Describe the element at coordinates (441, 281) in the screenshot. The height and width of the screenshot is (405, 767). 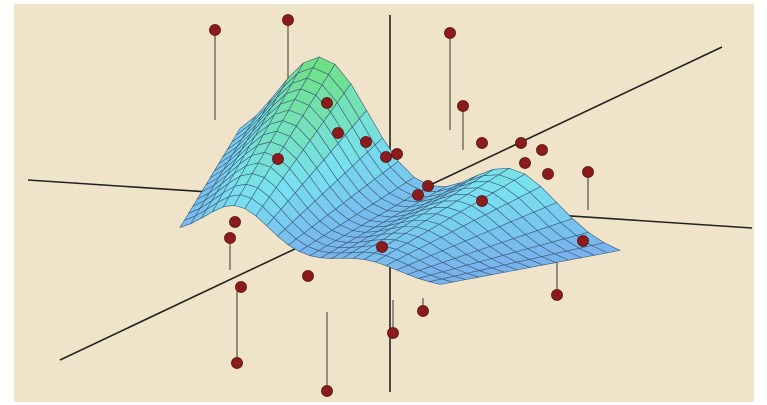
I see `mesh-cell` at that location.